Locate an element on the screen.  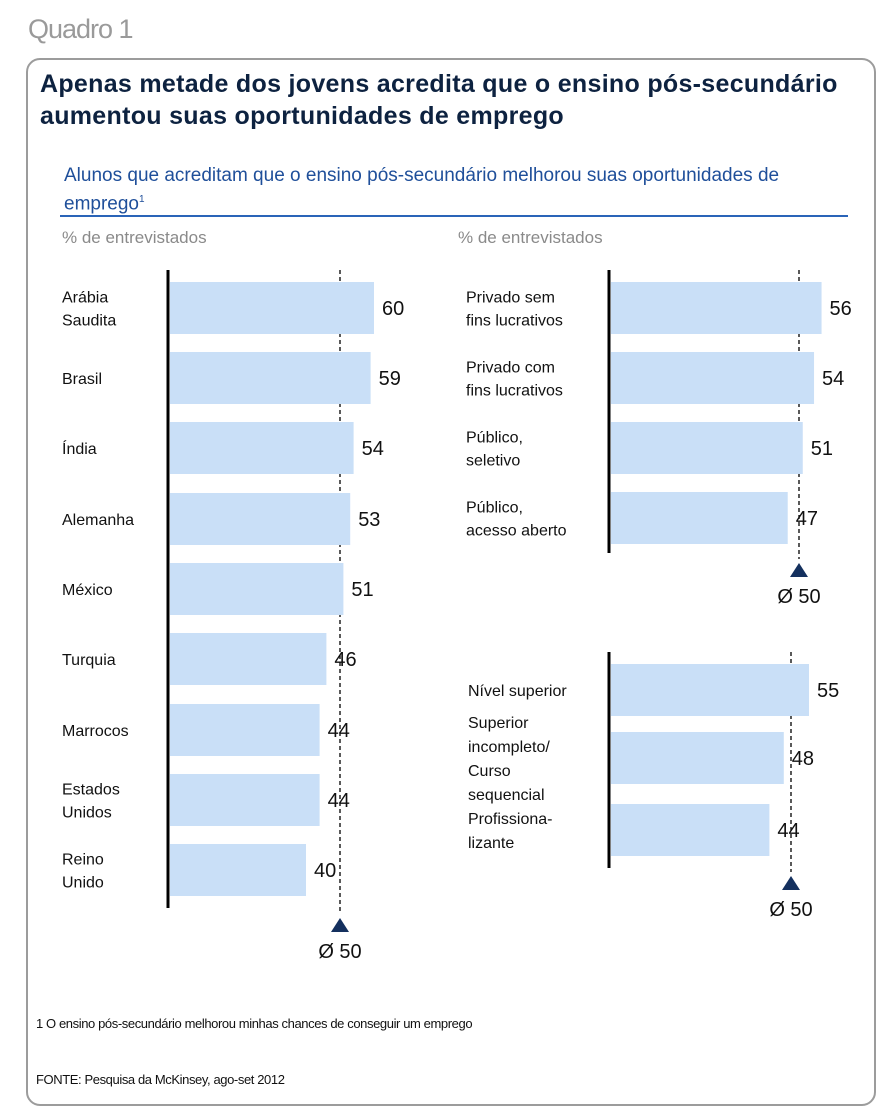
education-value-label: 48 is located at coordinates (803, 759).